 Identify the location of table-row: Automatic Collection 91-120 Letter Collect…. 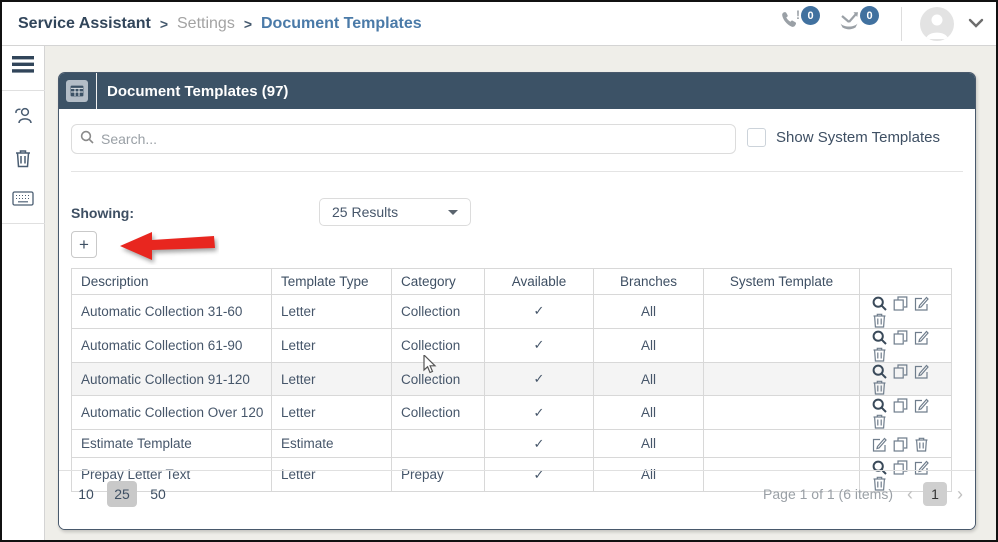
(511, 379).